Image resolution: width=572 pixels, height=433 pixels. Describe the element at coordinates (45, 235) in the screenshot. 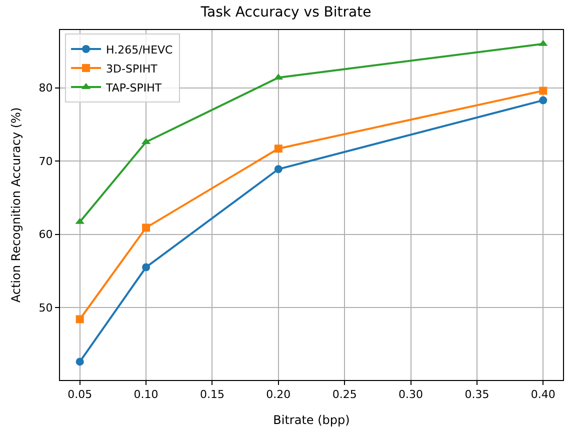

I see `y-tick-label: 60` at that location.